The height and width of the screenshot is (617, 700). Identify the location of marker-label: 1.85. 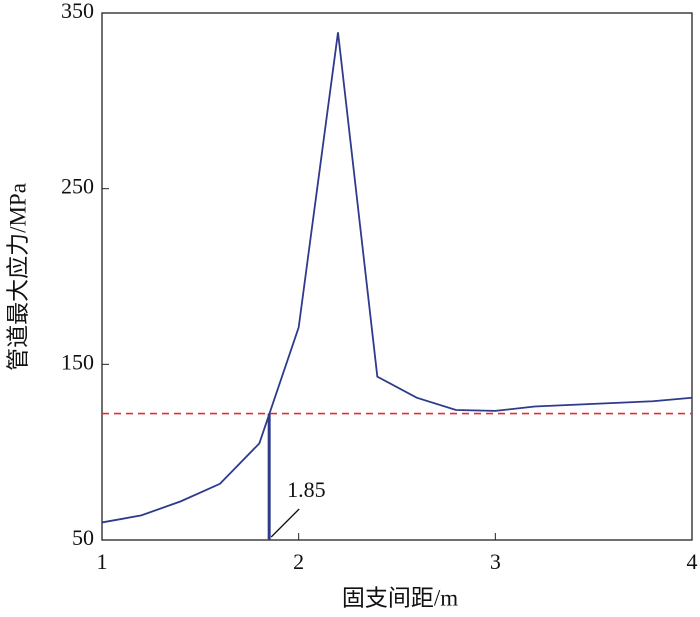
(306, 489).